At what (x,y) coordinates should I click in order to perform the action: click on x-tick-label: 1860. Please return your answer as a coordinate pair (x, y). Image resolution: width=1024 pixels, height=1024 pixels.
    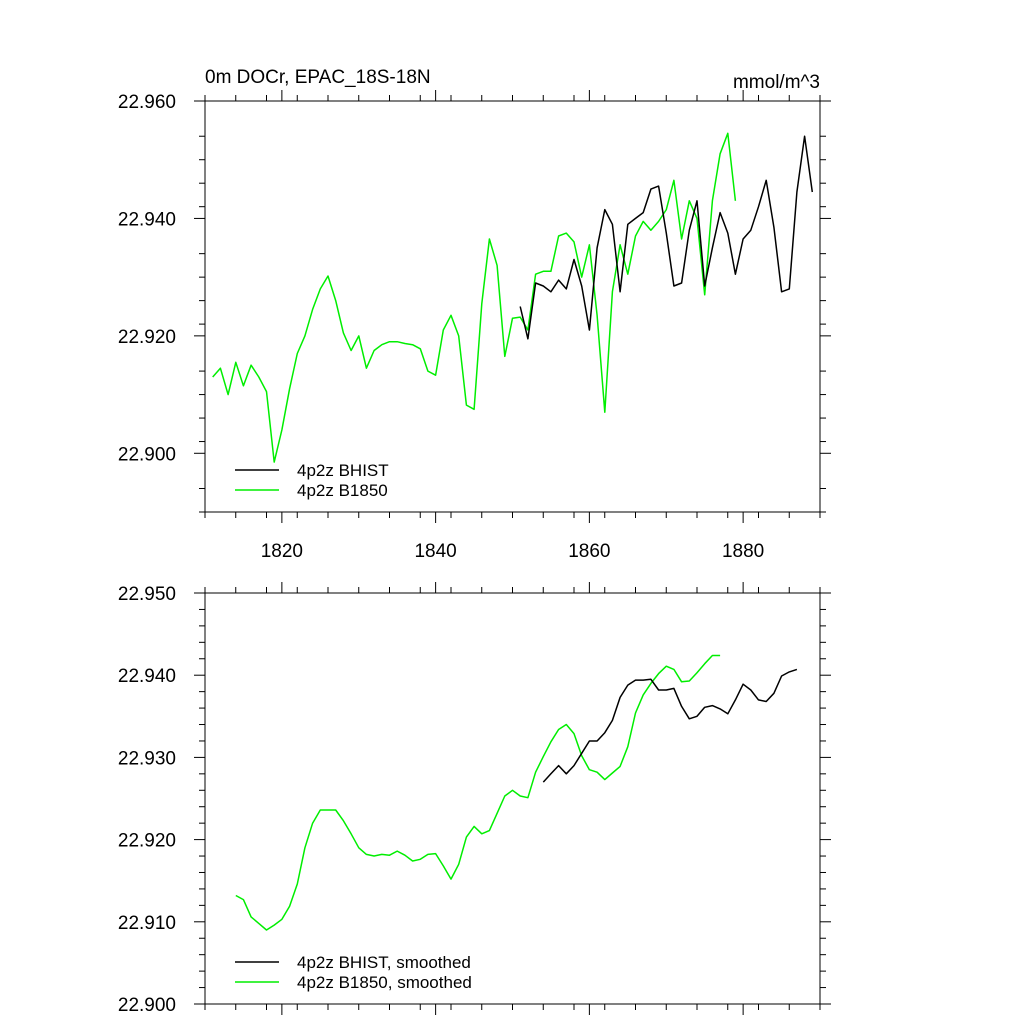
    Looking at the image, I should click on (589, 551).